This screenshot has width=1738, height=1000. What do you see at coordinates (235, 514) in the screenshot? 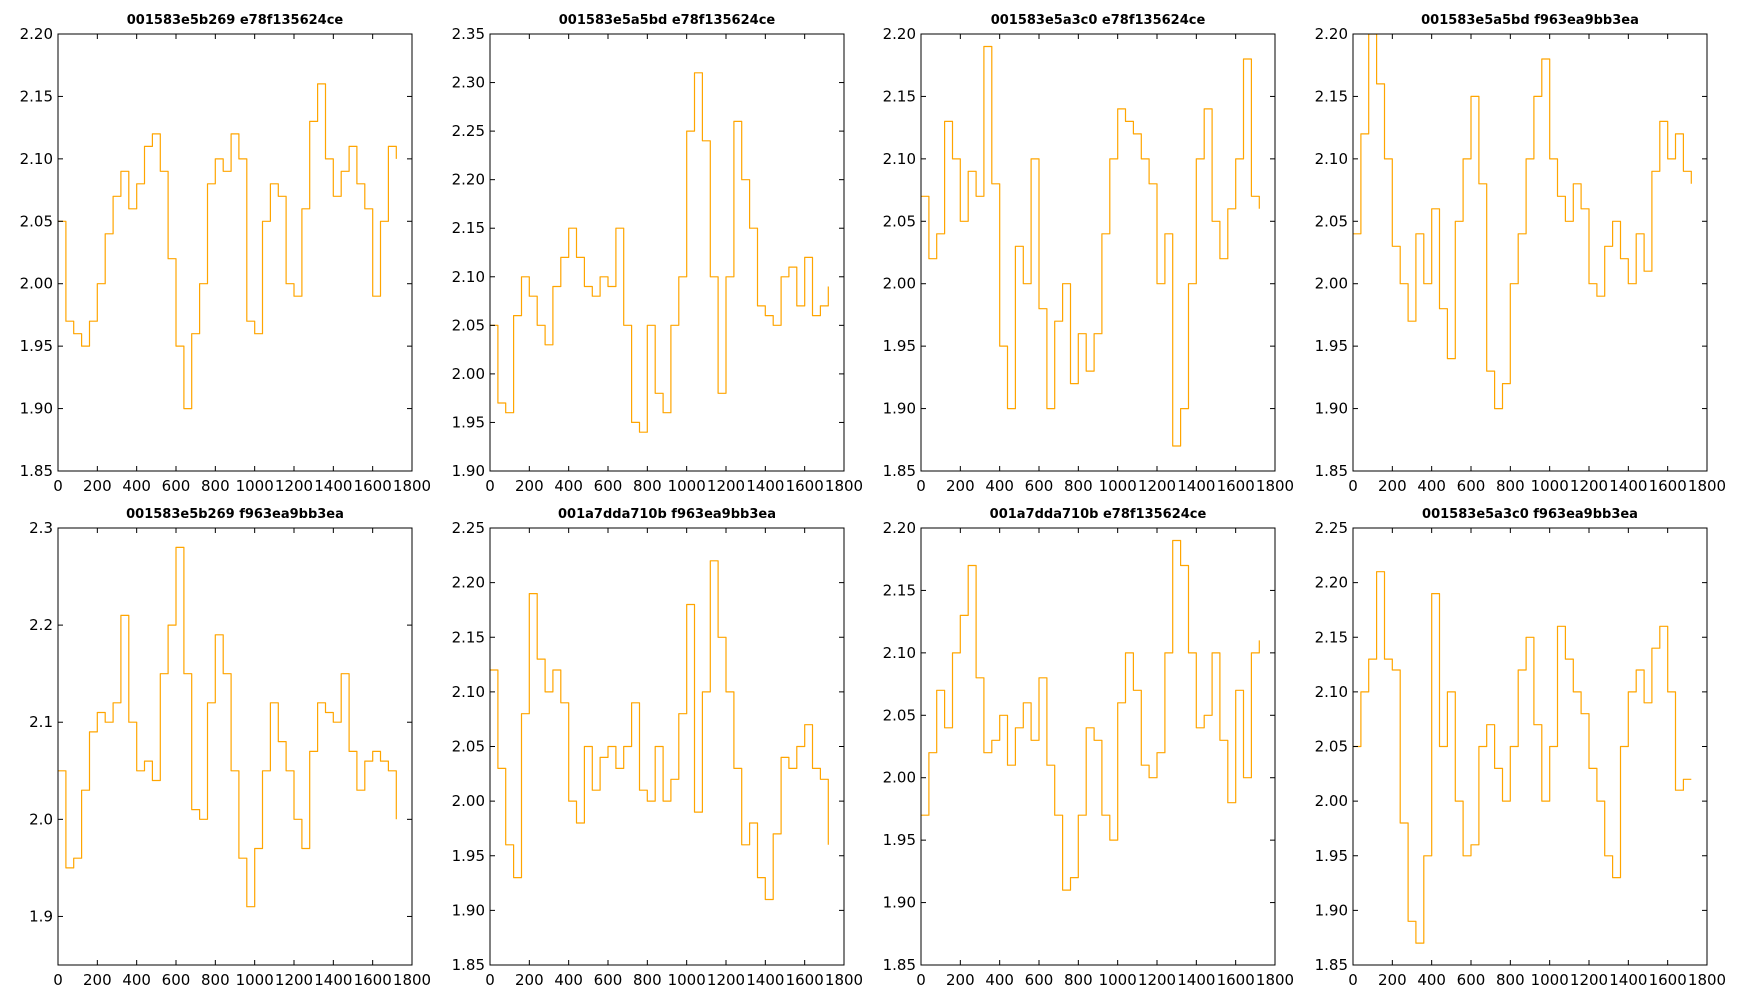
I see `subplot-title: 001583e5b269 f963ea9bb3ea` at bounding box center [235, 514].